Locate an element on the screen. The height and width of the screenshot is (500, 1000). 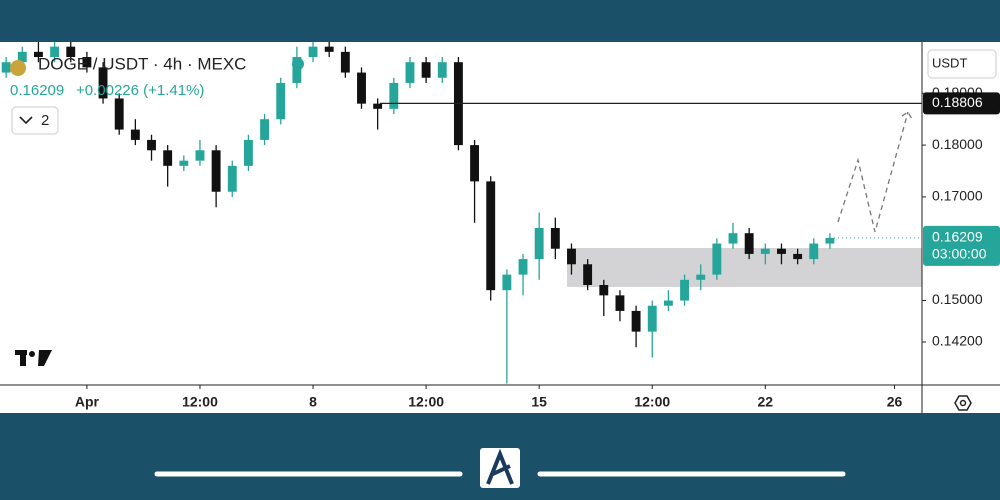
x-tick-label: 15 is located at coordinates (539, 402).